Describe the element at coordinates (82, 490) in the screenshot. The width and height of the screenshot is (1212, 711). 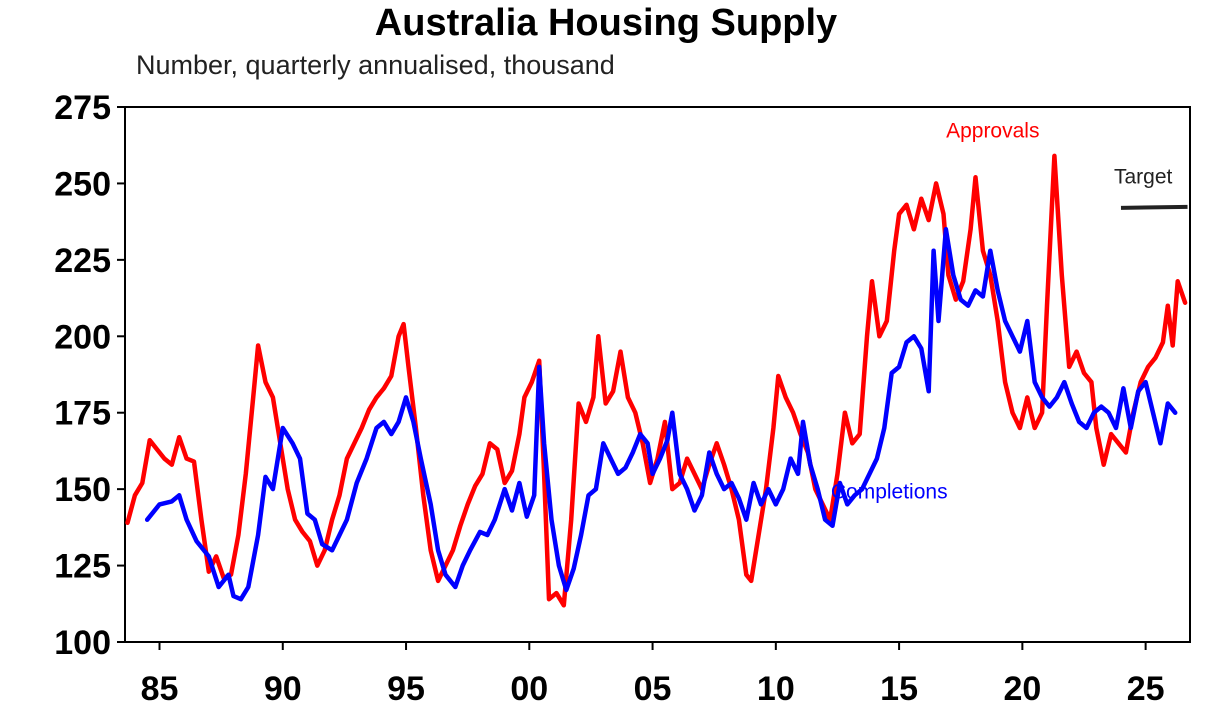
I see `y-tick-label: 150` at that location.